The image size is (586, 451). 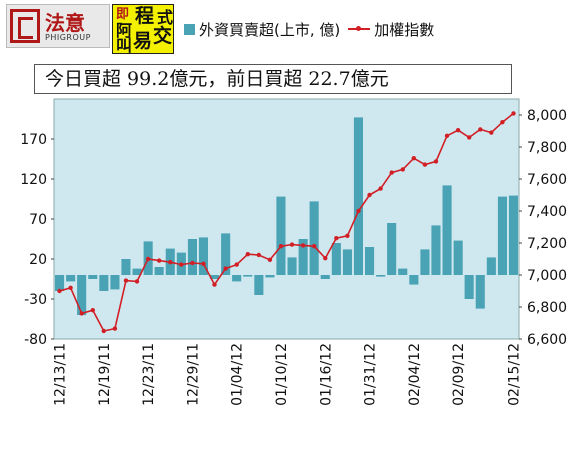 I want to click on phigroup-logo-mark-icon, so click(x=25, y=26).